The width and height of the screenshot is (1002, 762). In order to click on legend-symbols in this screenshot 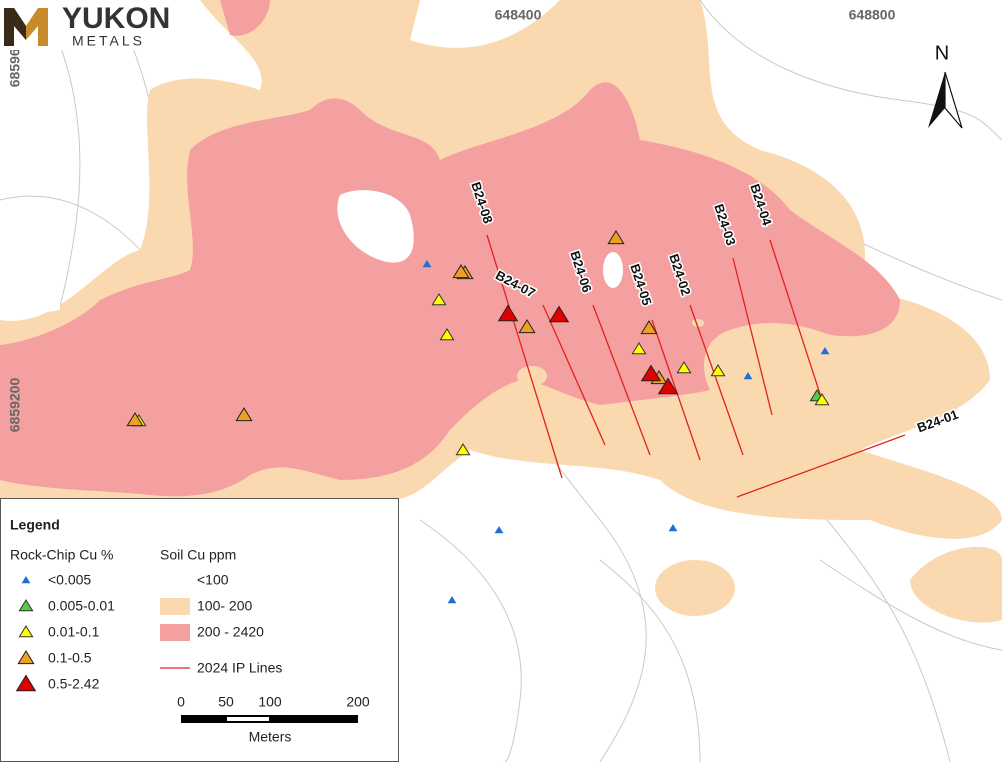, I will do `click(26, 634)`.